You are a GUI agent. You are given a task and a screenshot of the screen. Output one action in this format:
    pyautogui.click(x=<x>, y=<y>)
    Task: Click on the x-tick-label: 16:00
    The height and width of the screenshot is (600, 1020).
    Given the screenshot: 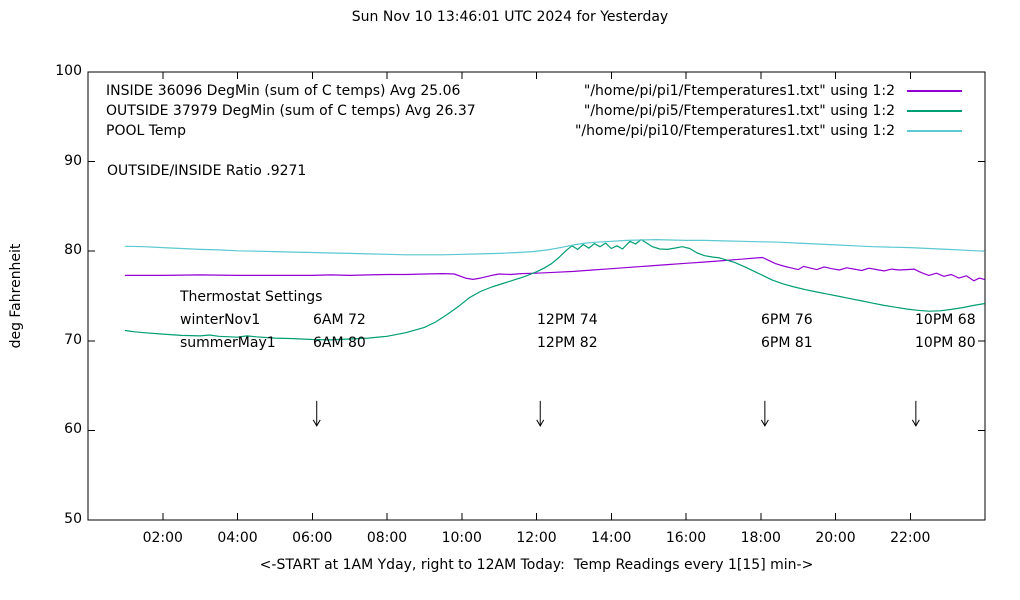 What is the action you would take?
    pyautogui.click(x=686, y=538)
    